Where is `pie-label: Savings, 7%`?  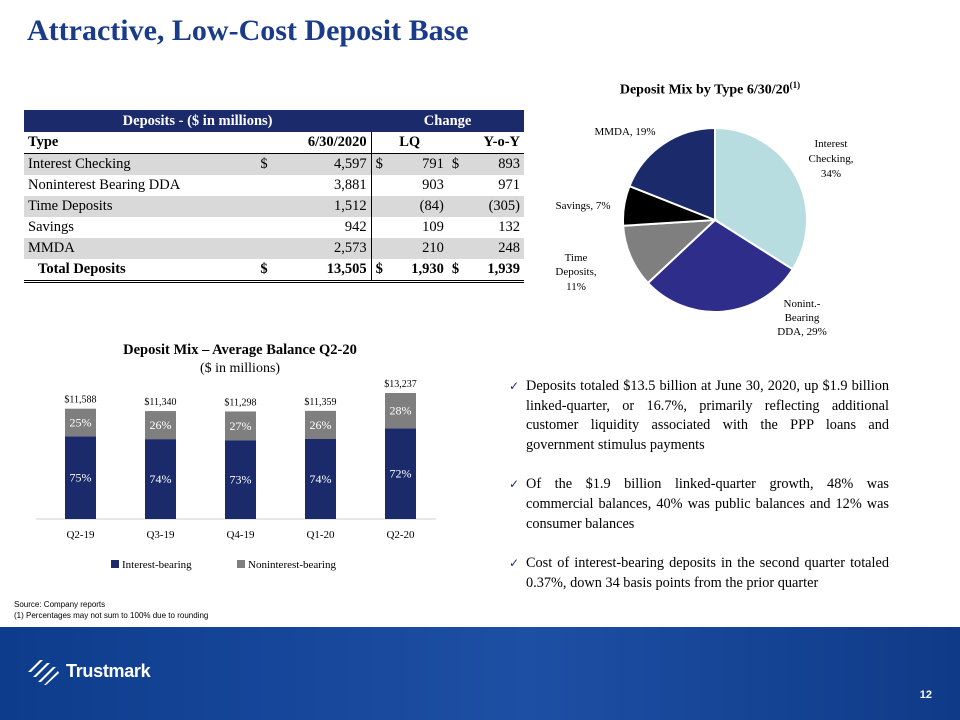
pie-label: Savings, 7% is located at coordinates (583, 206).